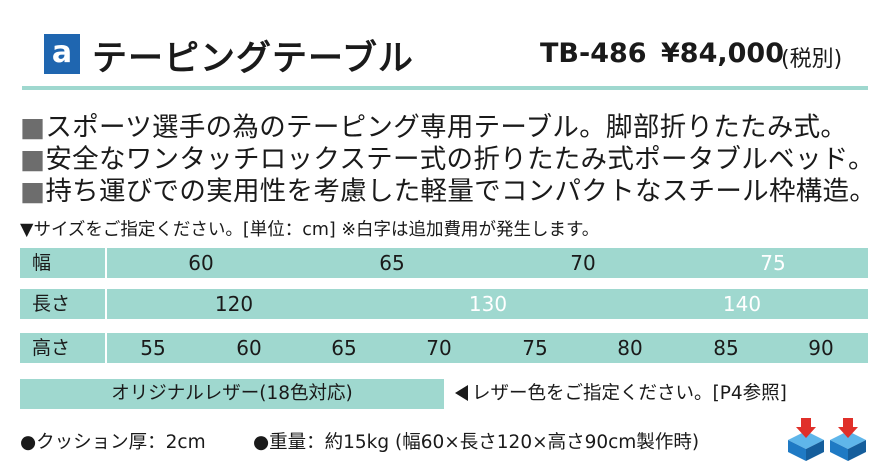  I want to click on size-row-length: 長さ 120 130 140, so click(444, 304).